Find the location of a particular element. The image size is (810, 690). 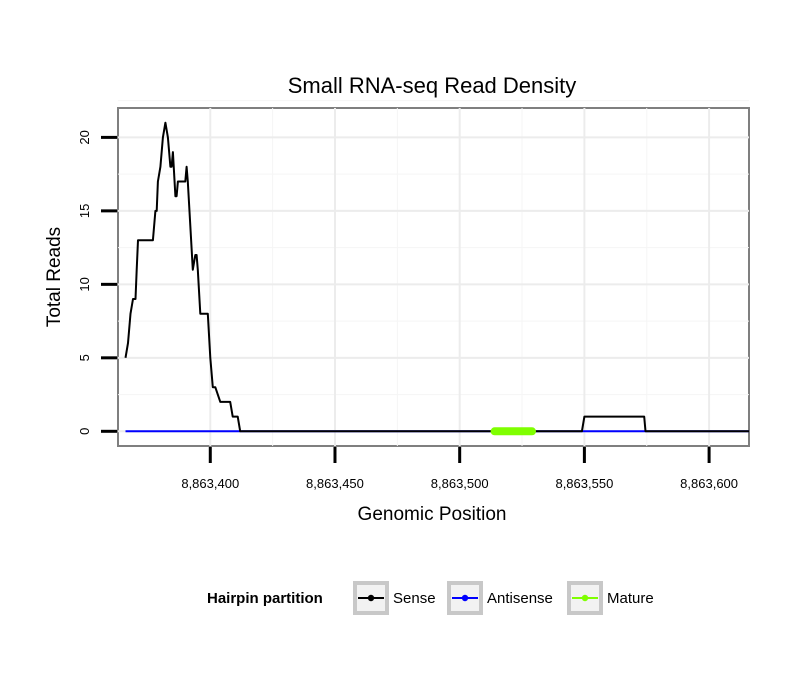

x-tick-label: 8,863,600 is located at coordinates (709, 483).